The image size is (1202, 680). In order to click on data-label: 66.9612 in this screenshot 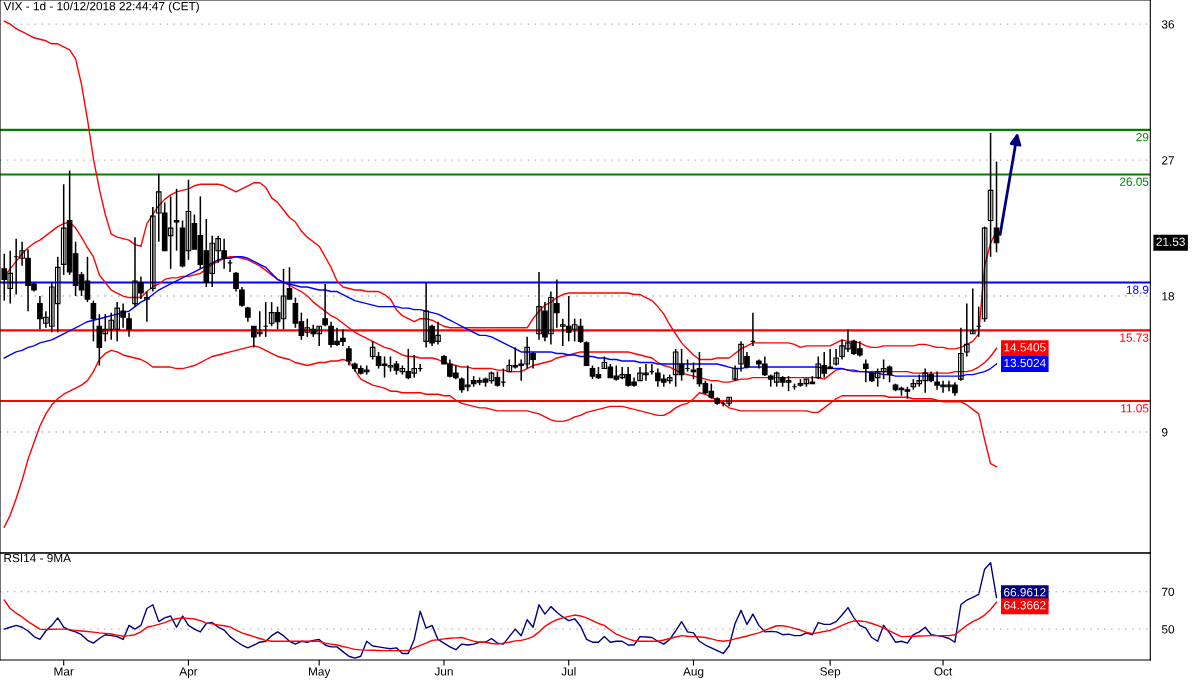, I will do `click(1025, 592)`.